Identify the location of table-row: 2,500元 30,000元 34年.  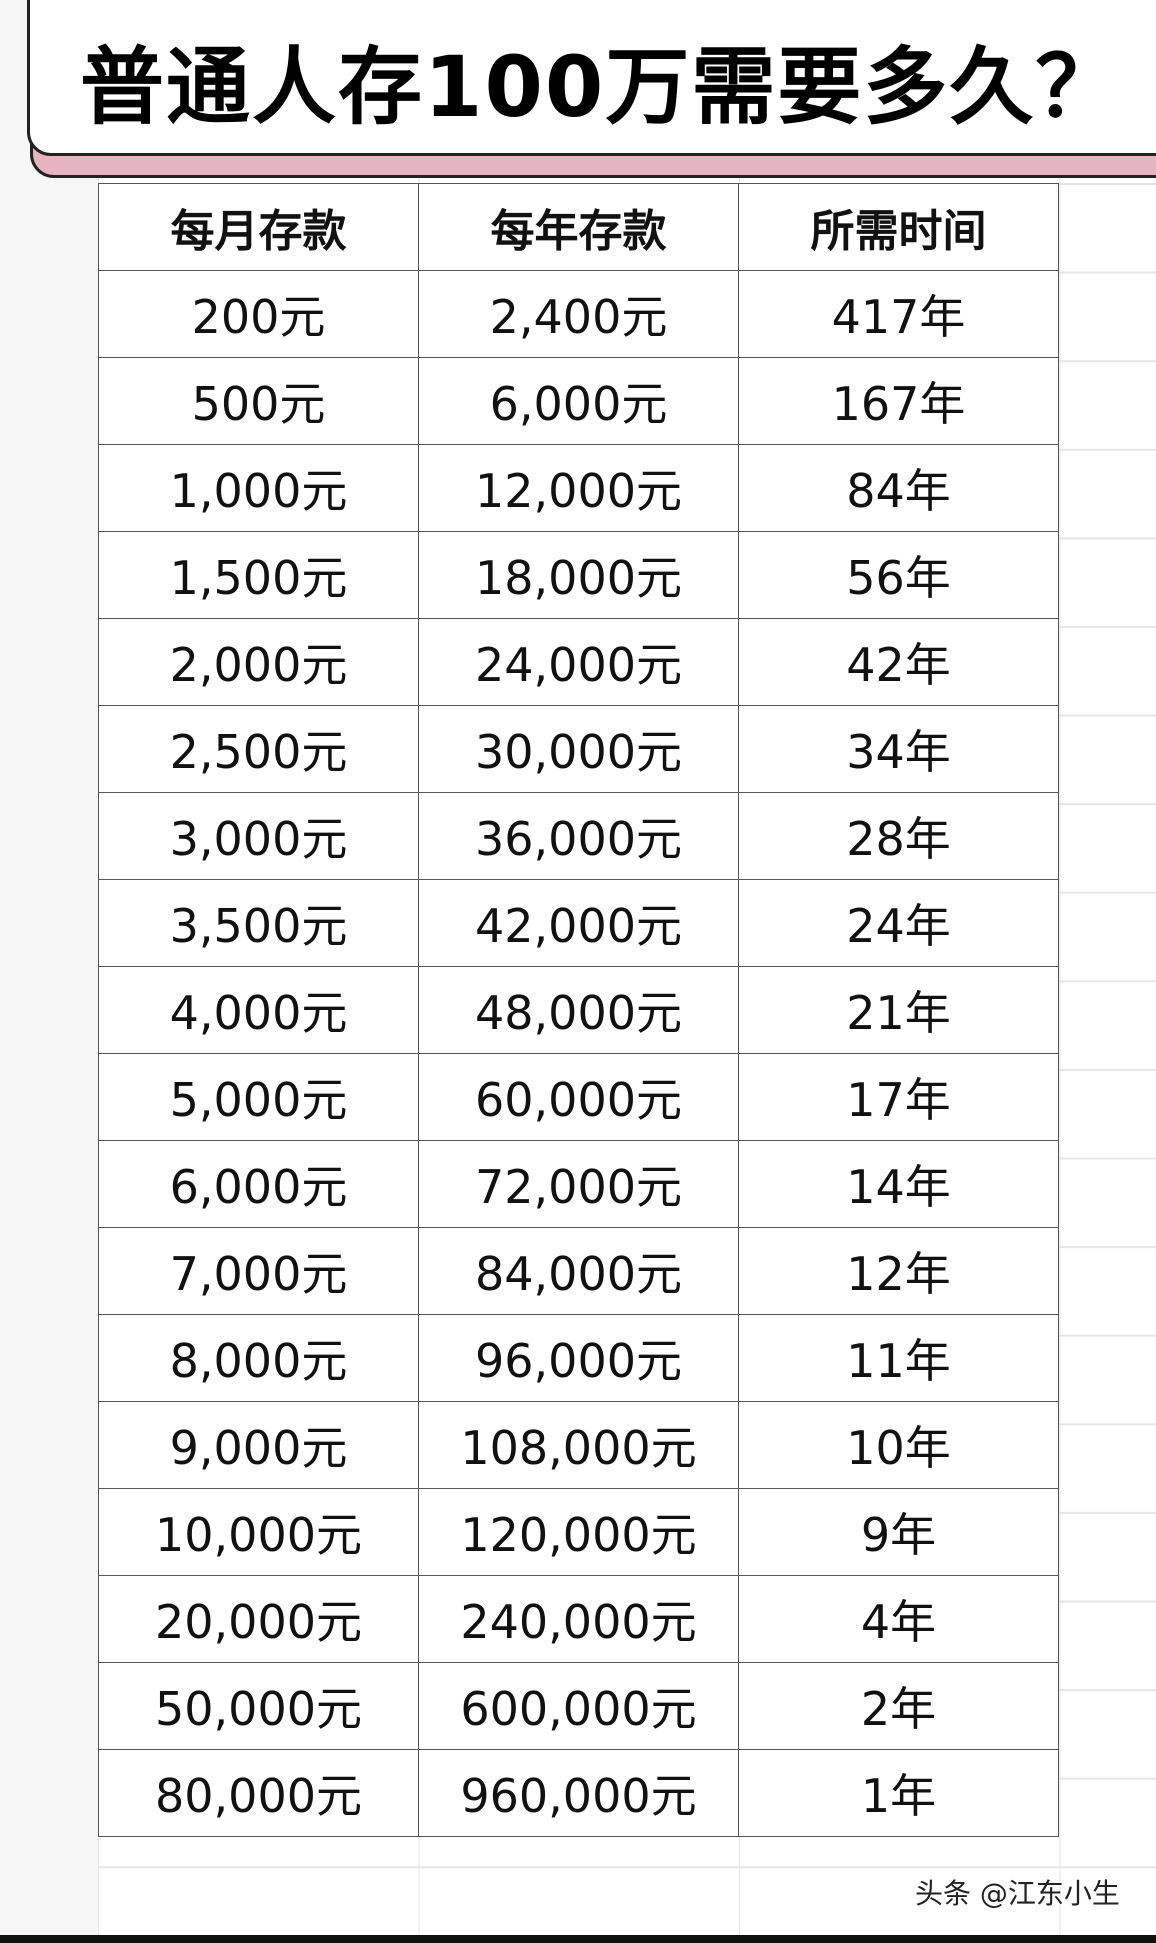
(578, 749).